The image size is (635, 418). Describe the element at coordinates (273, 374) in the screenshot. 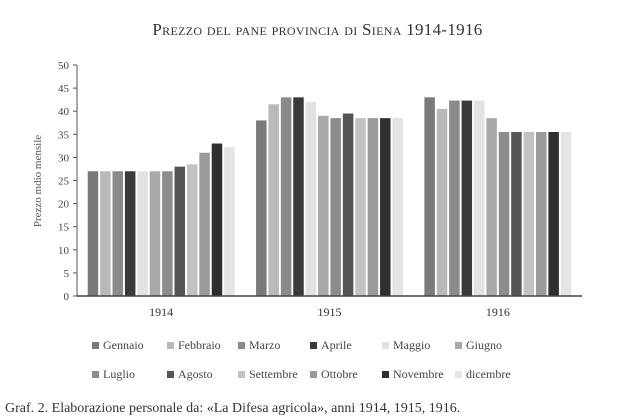

I see `legend-label: Settembre` at that location.